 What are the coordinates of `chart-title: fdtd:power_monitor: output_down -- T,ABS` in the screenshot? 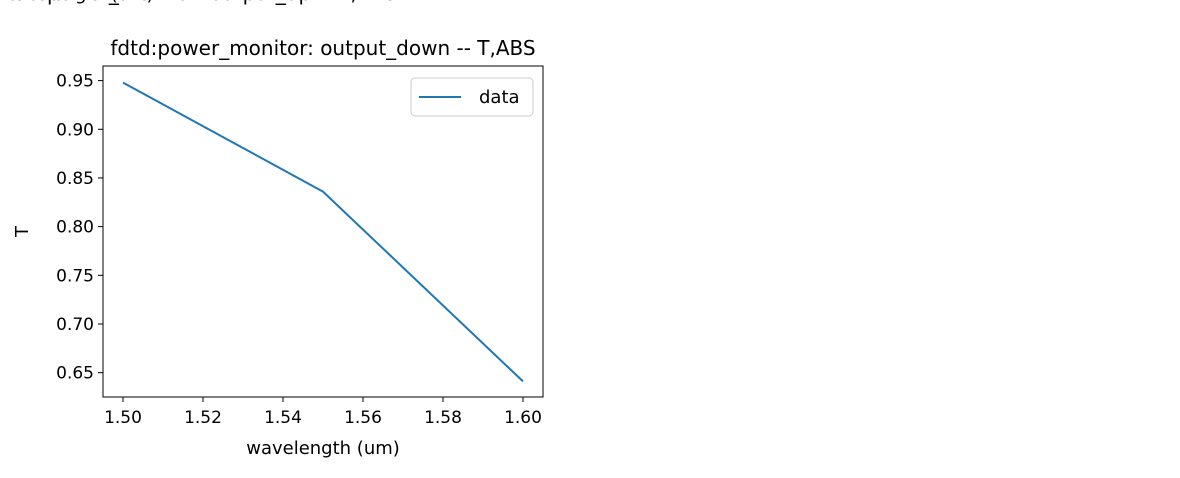 It's located at (322, 48).